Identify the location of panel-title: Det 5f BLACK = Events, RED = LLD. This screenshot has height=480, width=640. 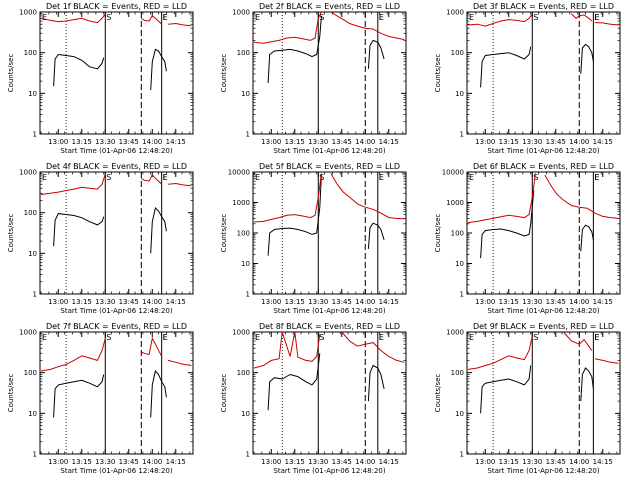
(329, 166).